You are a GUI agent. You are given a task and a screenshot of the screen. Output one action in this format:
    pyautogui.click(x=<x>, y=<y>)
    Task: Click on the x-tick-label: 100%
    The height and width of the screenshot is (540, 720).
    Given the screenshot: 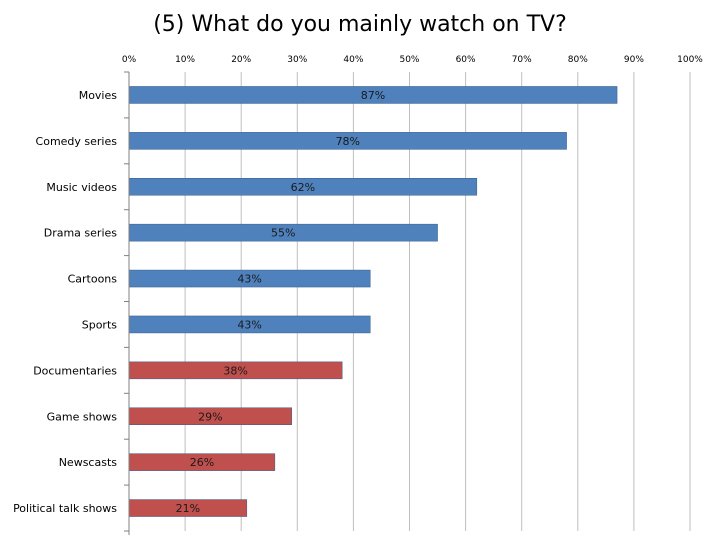 What is the action you would take?
    pyautogui.click(x=690, y=60)
    